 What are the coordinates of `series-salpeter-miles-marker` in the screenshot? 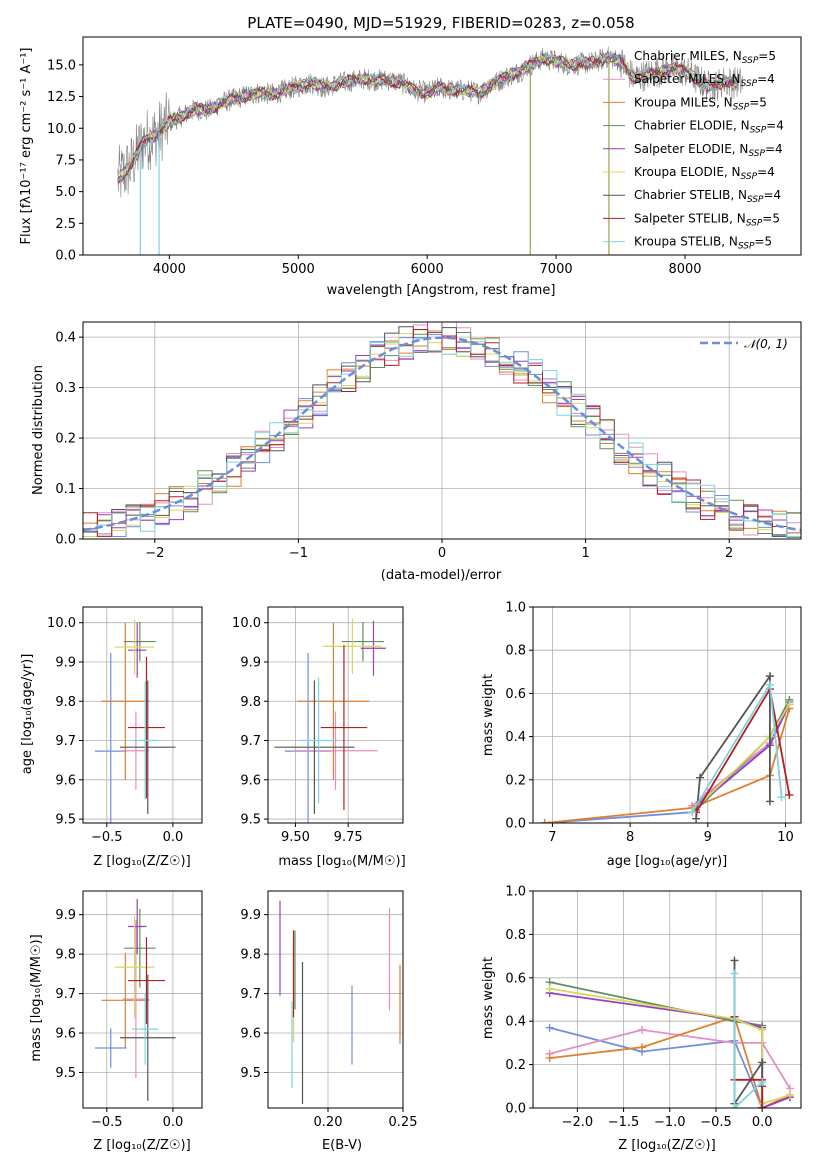 It's located at (642, 1029).